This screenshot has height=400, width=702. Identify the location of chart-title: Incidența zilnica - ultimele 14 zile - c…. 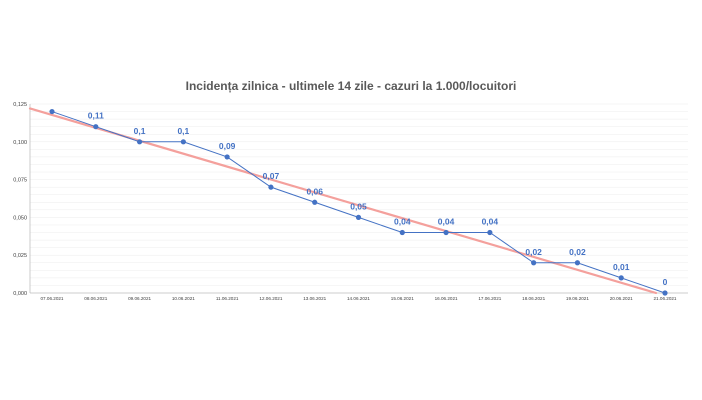
(351, 86).